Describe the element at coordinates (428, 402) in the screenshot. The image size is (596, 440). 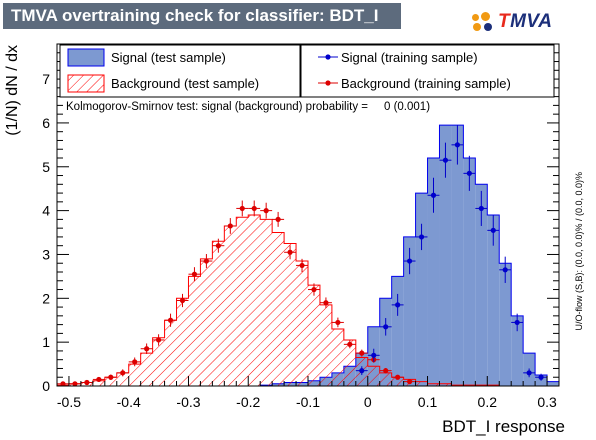
I see `x-tick-label: 0.1` at that location.